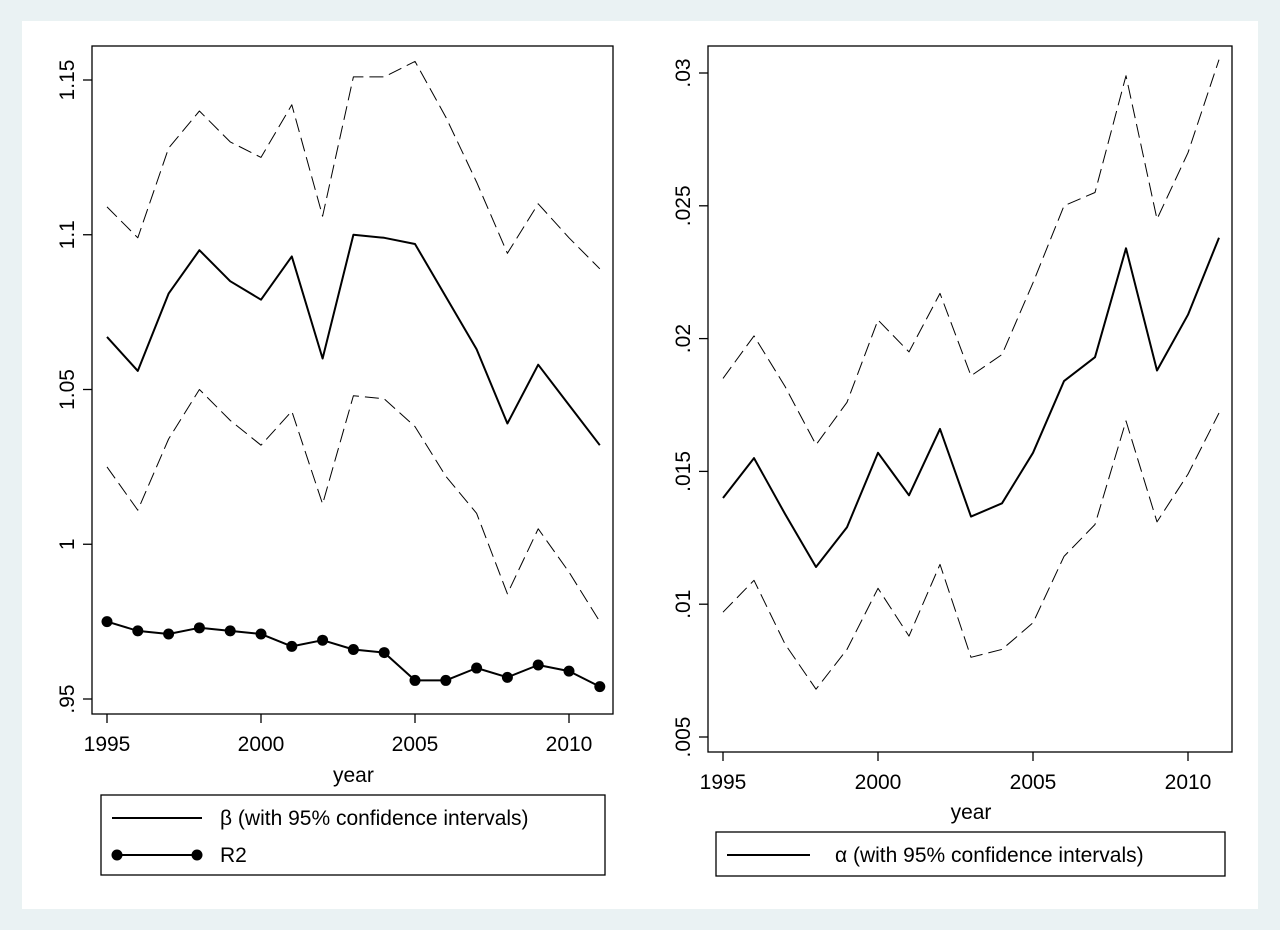 This screenshot has height=930, width=1280. I want to click on y-tick-label: .015, so click(683, 471).